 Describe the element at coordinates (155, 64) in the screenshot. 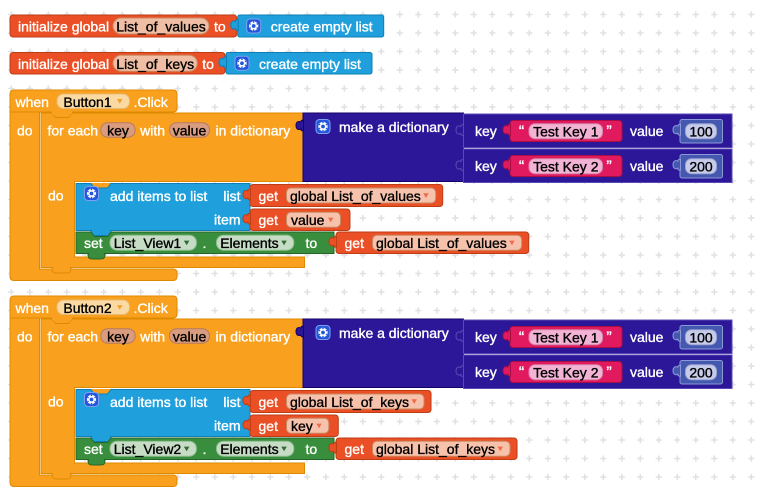

I see `svg-text: List_of_keys` at that location.